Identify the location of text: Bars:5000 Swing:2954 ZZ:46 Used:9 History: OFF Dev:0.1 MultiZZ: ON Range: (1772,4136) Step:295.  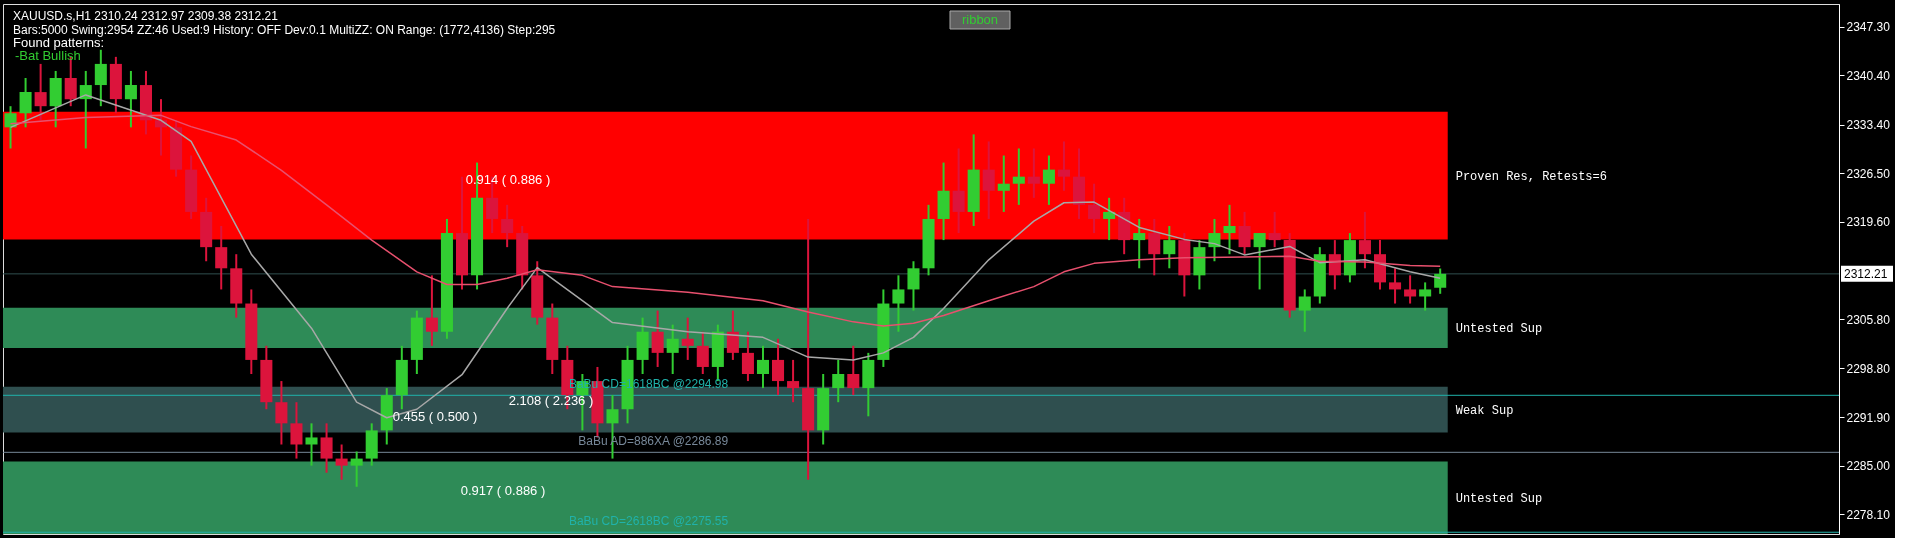
(284, 30).